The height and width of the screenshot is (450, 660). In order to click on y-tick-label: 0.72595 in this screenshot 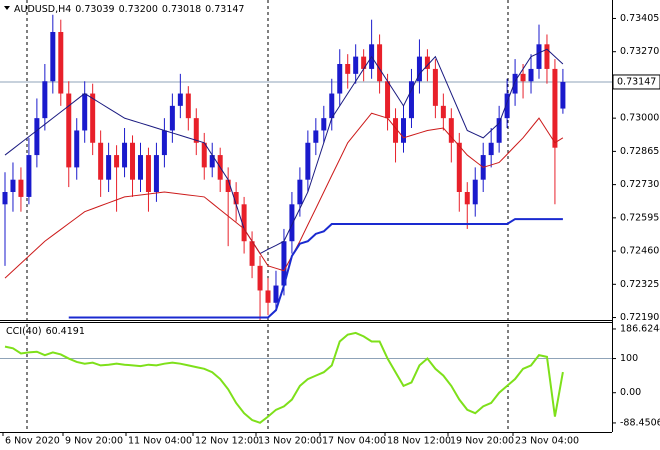, I will do `click(639, 217)`.